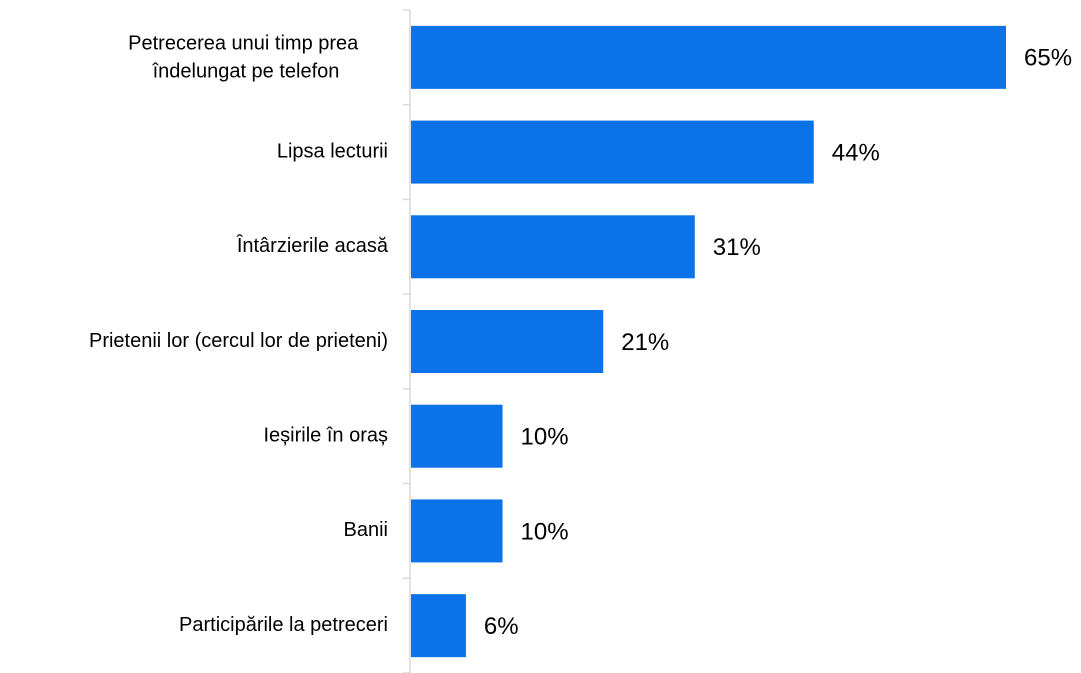 This screenshot has width=1081, height=673. Describe the element at coordinates (645, 342) in the screenshot. I see `value-label: 21%` at that location.